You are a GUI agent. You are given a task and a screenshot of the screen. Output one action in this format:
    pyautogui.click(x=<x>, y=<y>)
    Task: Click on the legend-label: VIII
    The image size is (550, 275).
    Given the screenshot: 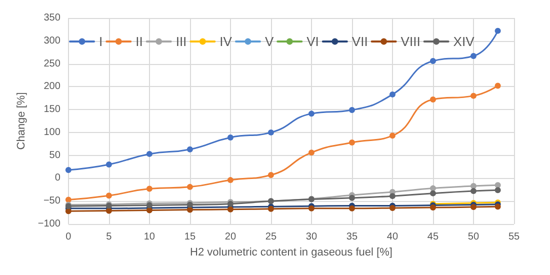 What is the action you would take?
    pyautogui.click(x=410, y=41)
    